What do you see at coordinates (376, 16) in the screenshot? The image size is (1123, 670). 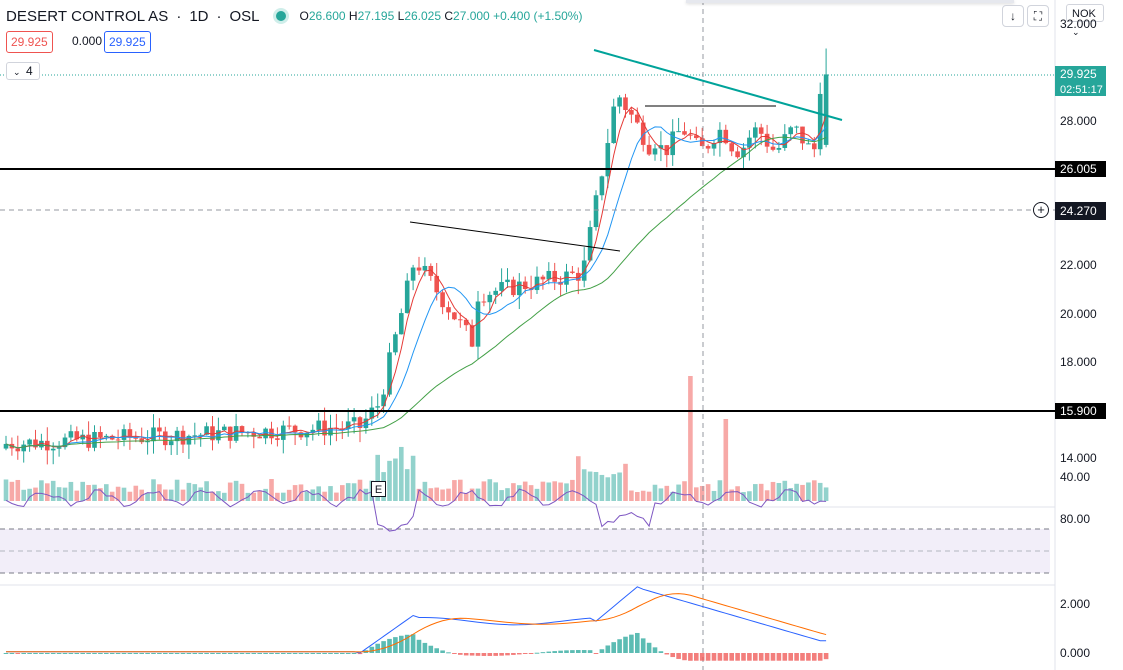 I see `high-value: 27.195` at bounding box center [376, 16].